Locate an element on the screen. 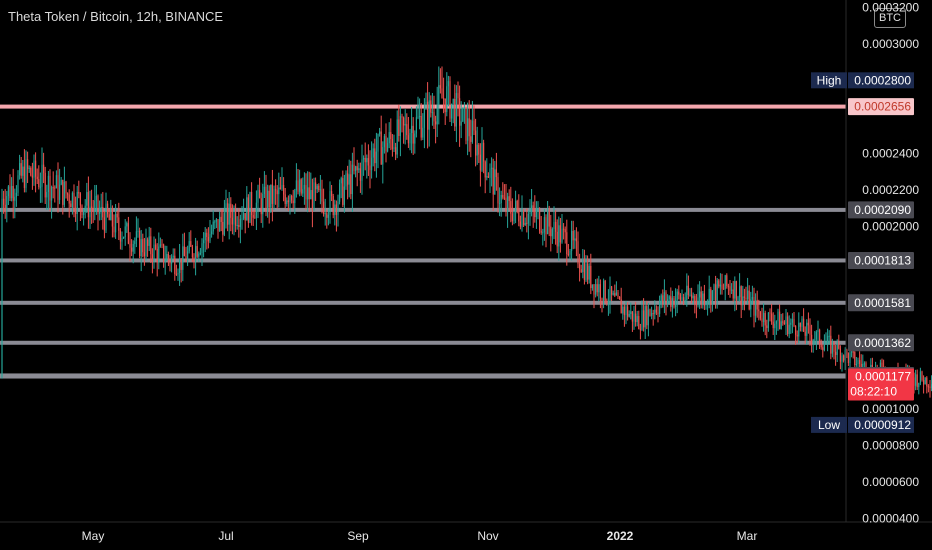  level-price-badge-bg is located at coordinates (881, 107).